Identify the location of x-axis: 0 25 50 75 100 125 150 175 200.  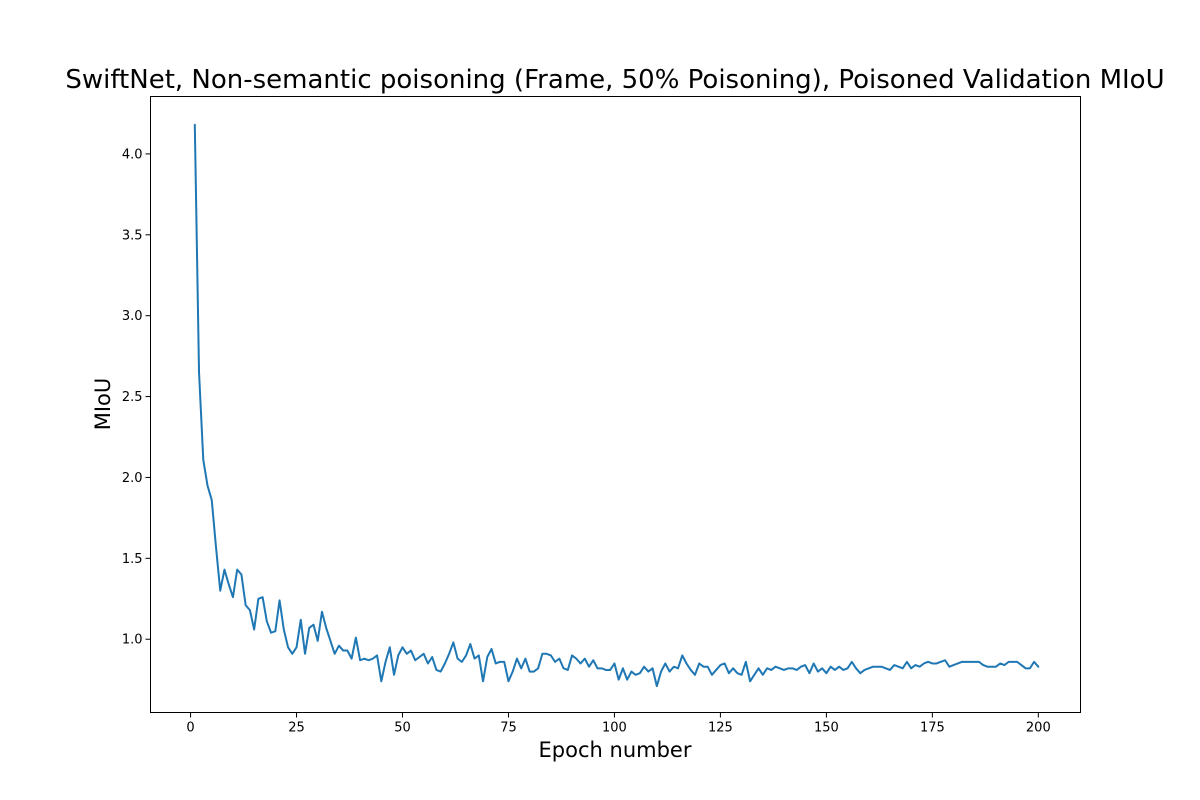
(618, 724).